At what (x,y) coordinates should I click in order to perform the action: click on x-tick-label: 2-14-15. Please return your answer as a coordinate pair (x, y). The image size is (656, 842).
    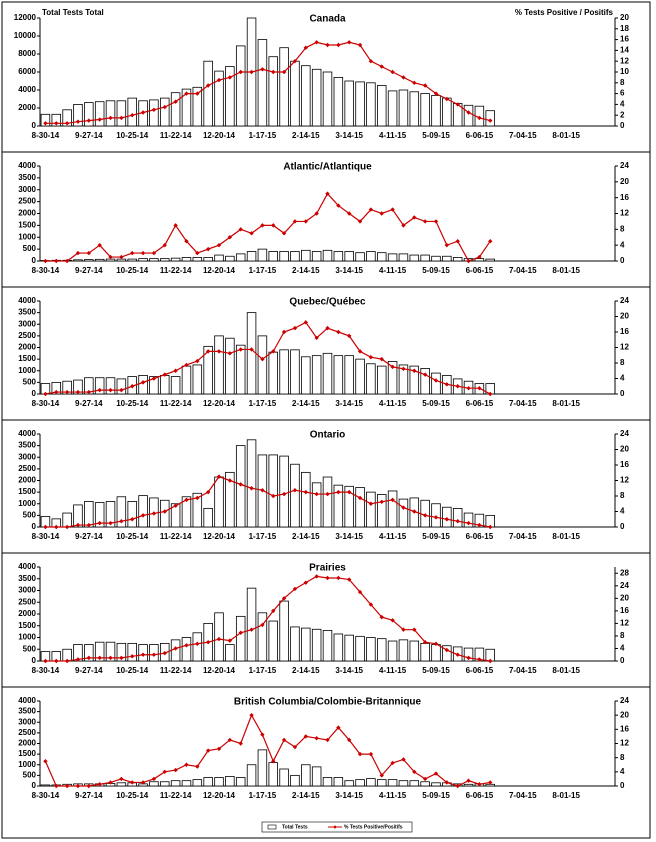
    Looking at the image, I should click on (306, 270).